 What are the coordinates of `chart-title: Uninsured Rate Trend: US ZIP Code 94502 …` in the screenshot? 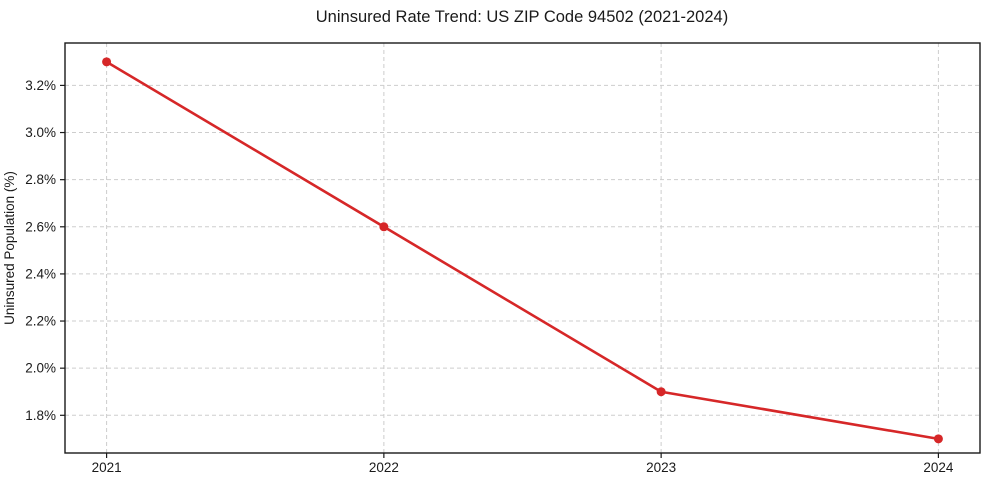 It's located at (522, 17).